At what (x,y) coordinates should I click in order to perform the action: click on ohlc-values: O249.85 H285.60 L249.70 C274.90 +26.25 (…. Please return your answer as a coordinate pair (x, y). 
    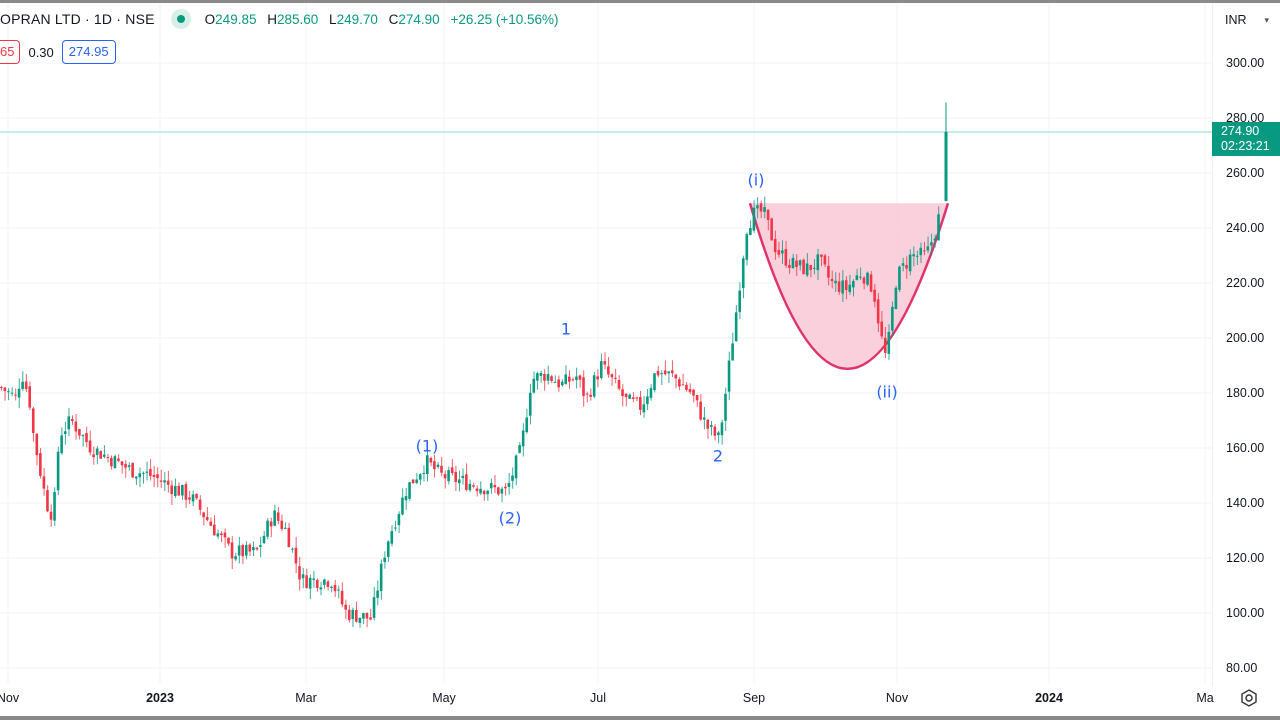
    Looking at the image, I should click on (385, 19).